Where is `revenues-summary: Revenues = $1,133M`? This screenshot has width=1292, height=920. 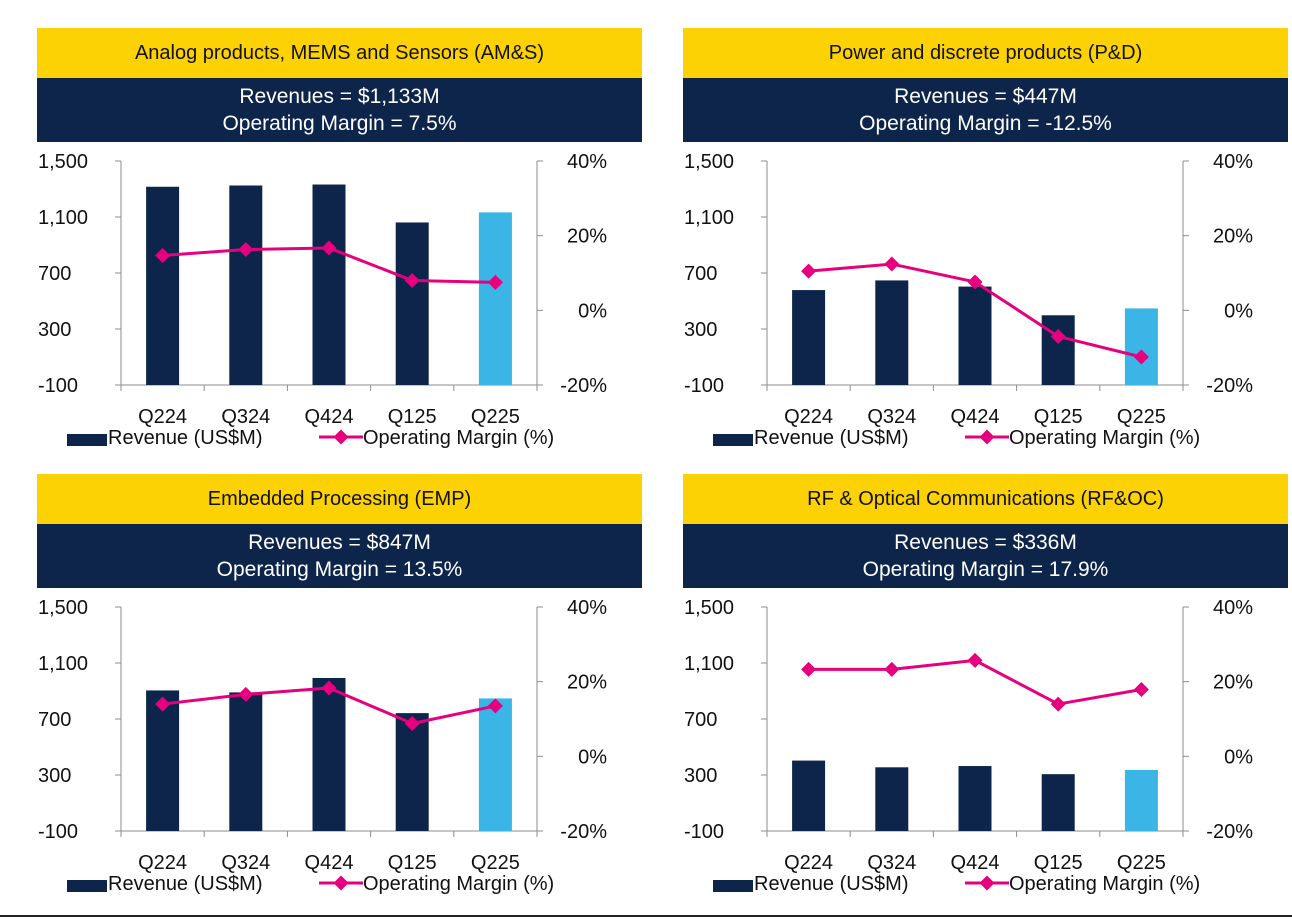
revenues-summary: Revenues = $1,133M is located at coordinates (339, 96).